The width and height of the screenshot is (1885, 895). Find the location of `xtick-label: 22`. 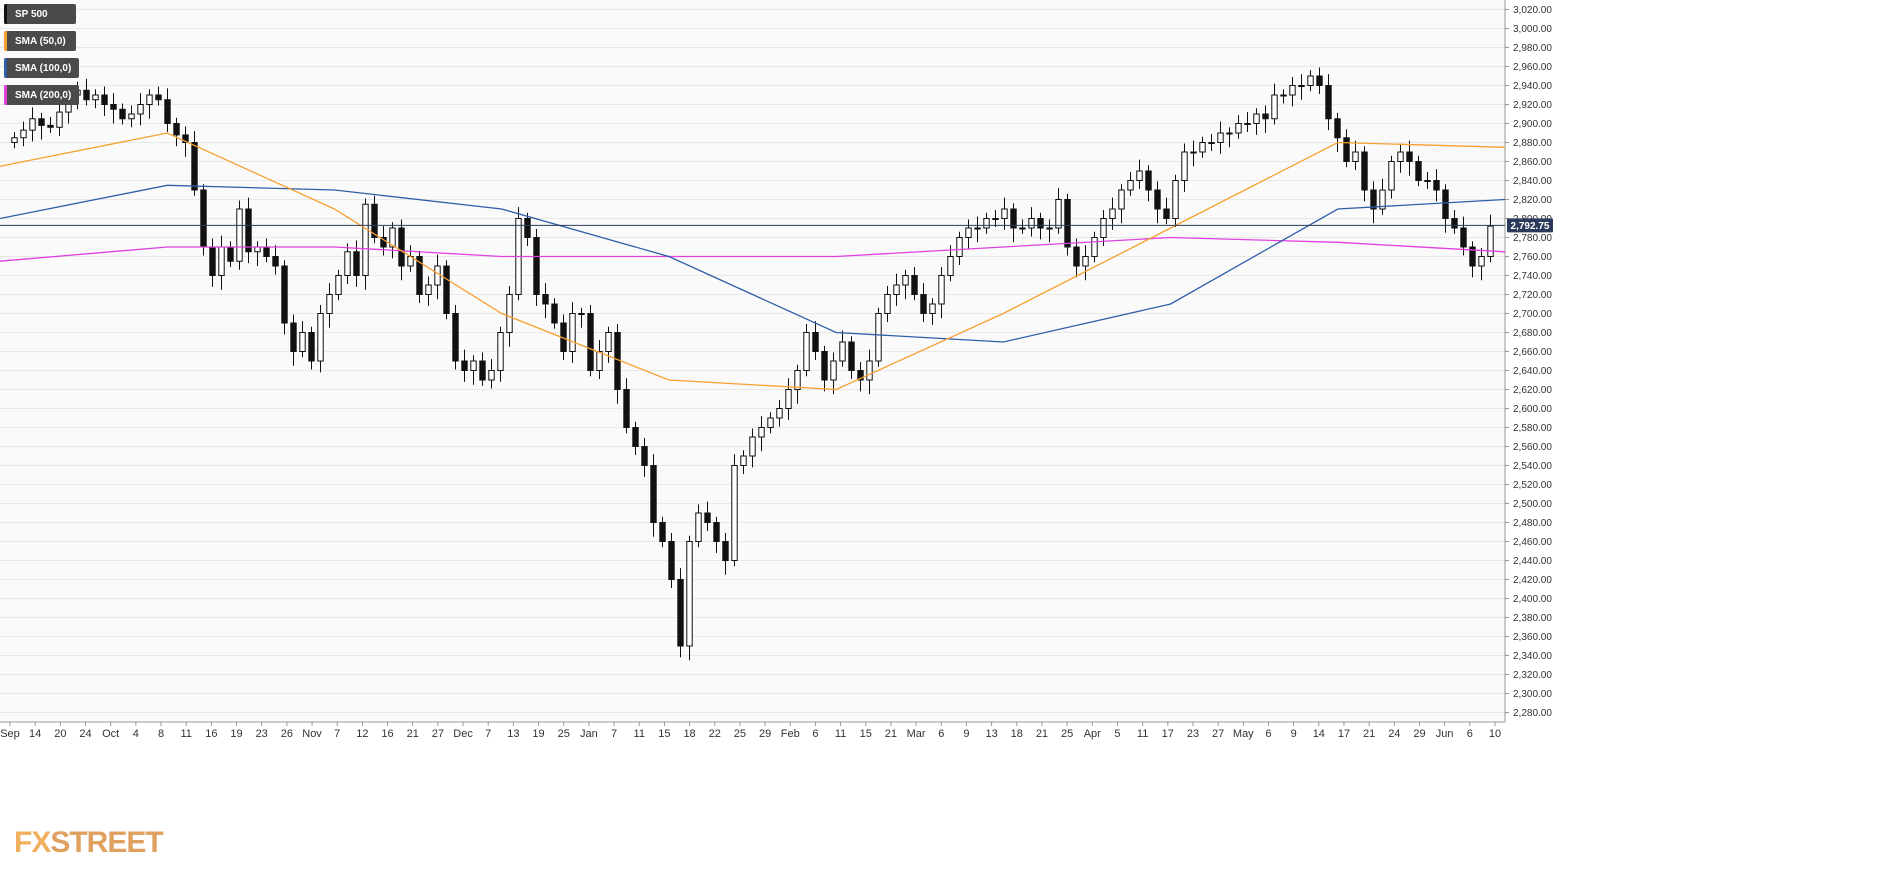

xtick-label: 22 is located at coordinates (715, 734).